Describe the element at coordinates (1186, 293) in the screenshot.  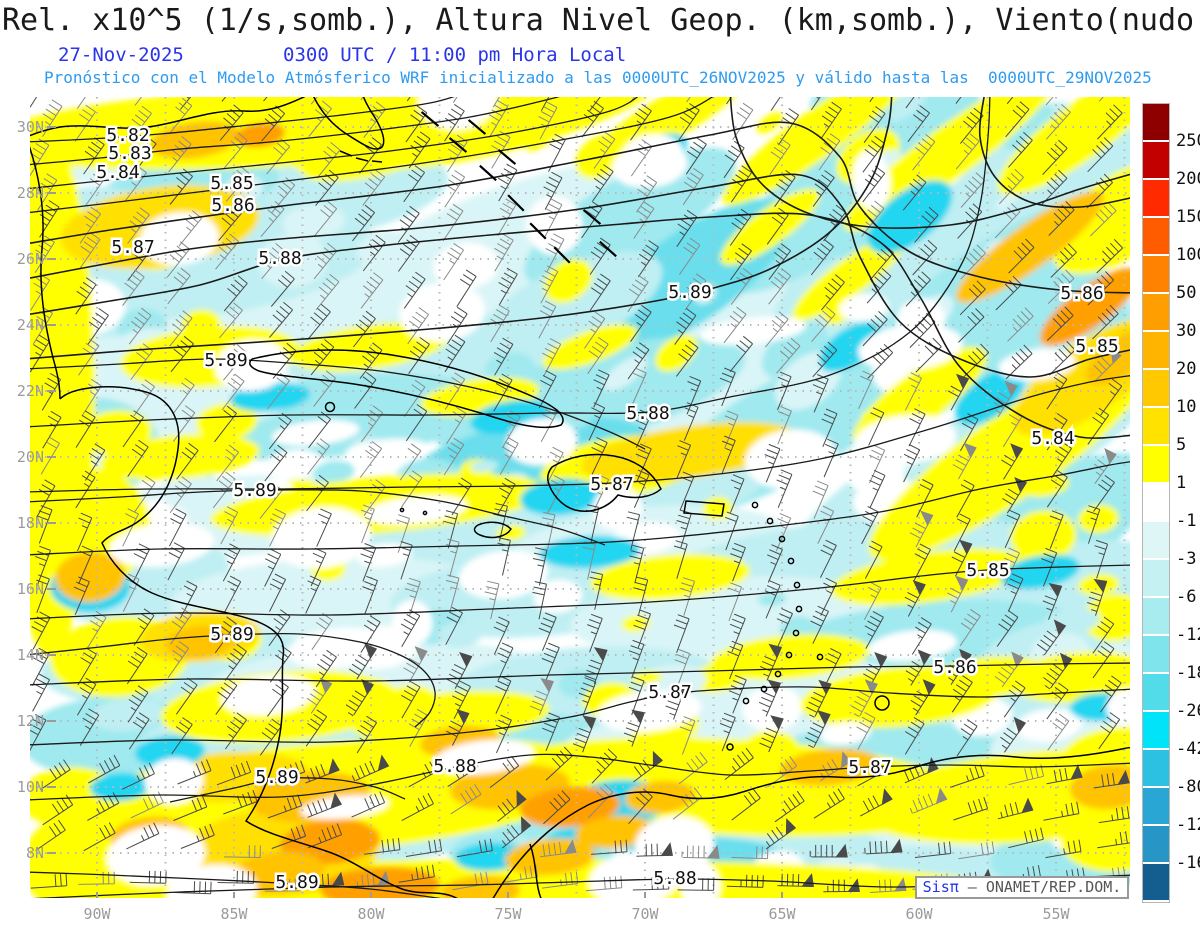
I see `colorbar-tick-label: 50` at that location.